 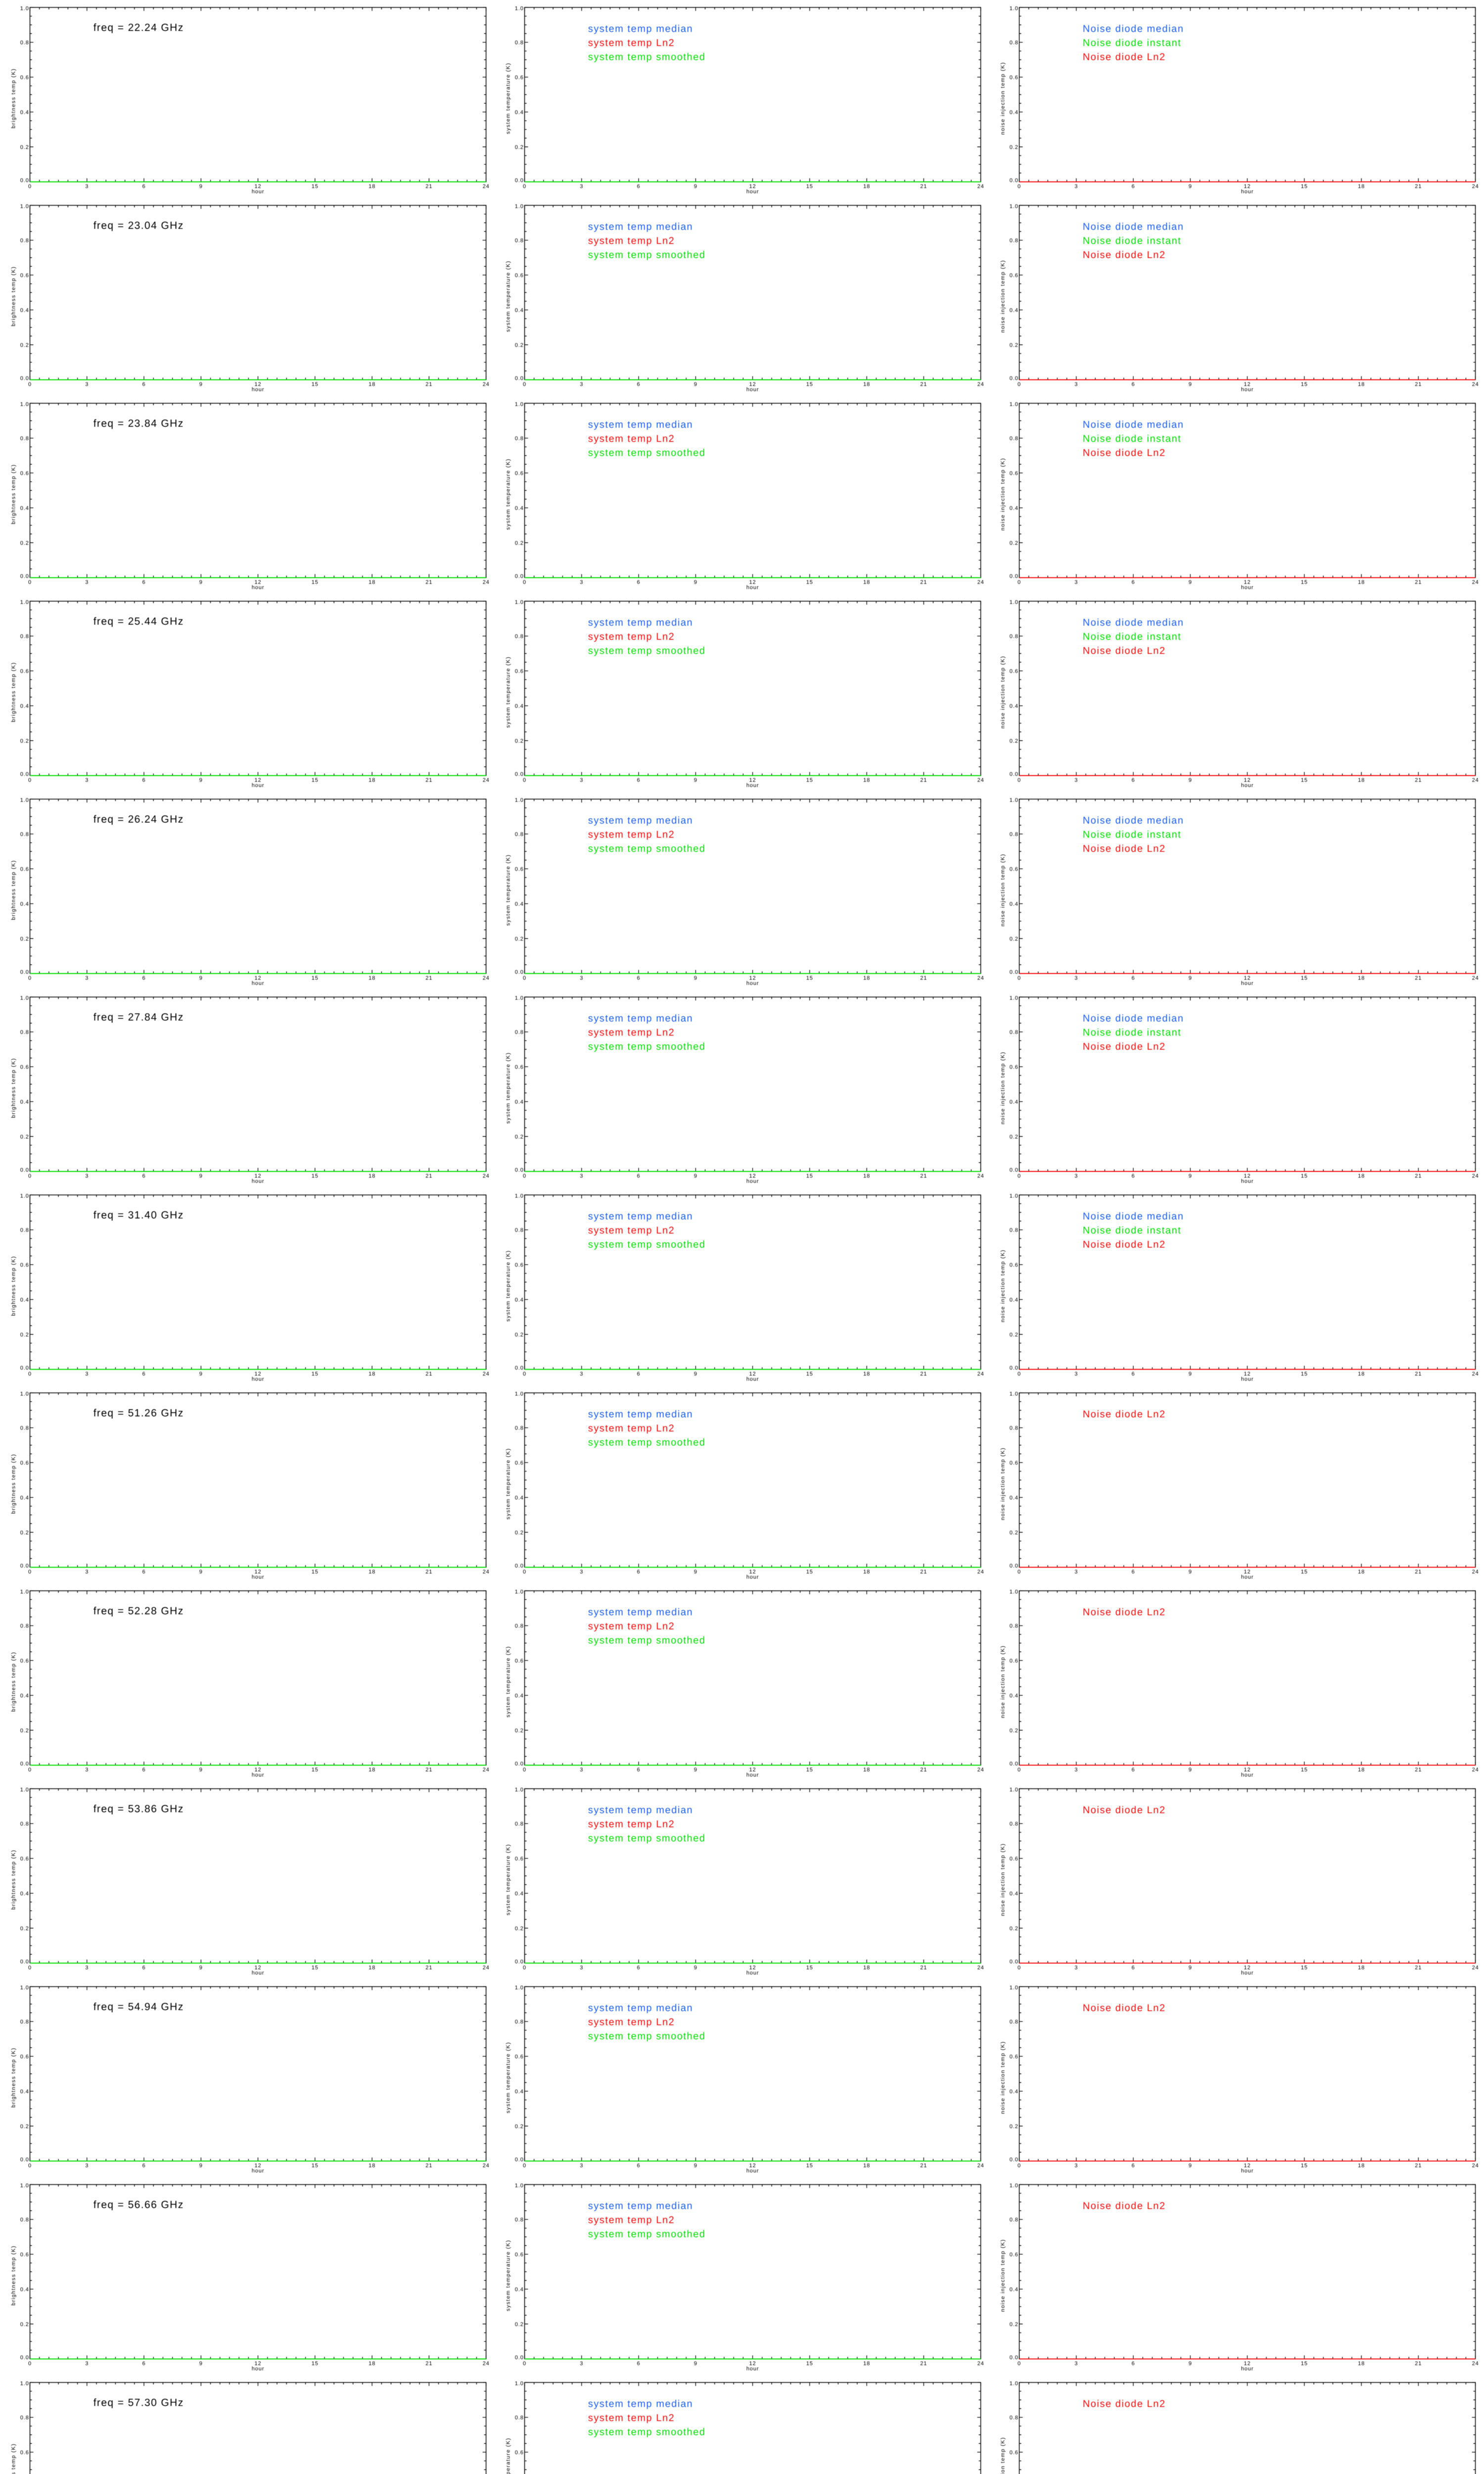 I want to click on svg-text: freq = 52.28 GHz, so click(x=138, y=1612).